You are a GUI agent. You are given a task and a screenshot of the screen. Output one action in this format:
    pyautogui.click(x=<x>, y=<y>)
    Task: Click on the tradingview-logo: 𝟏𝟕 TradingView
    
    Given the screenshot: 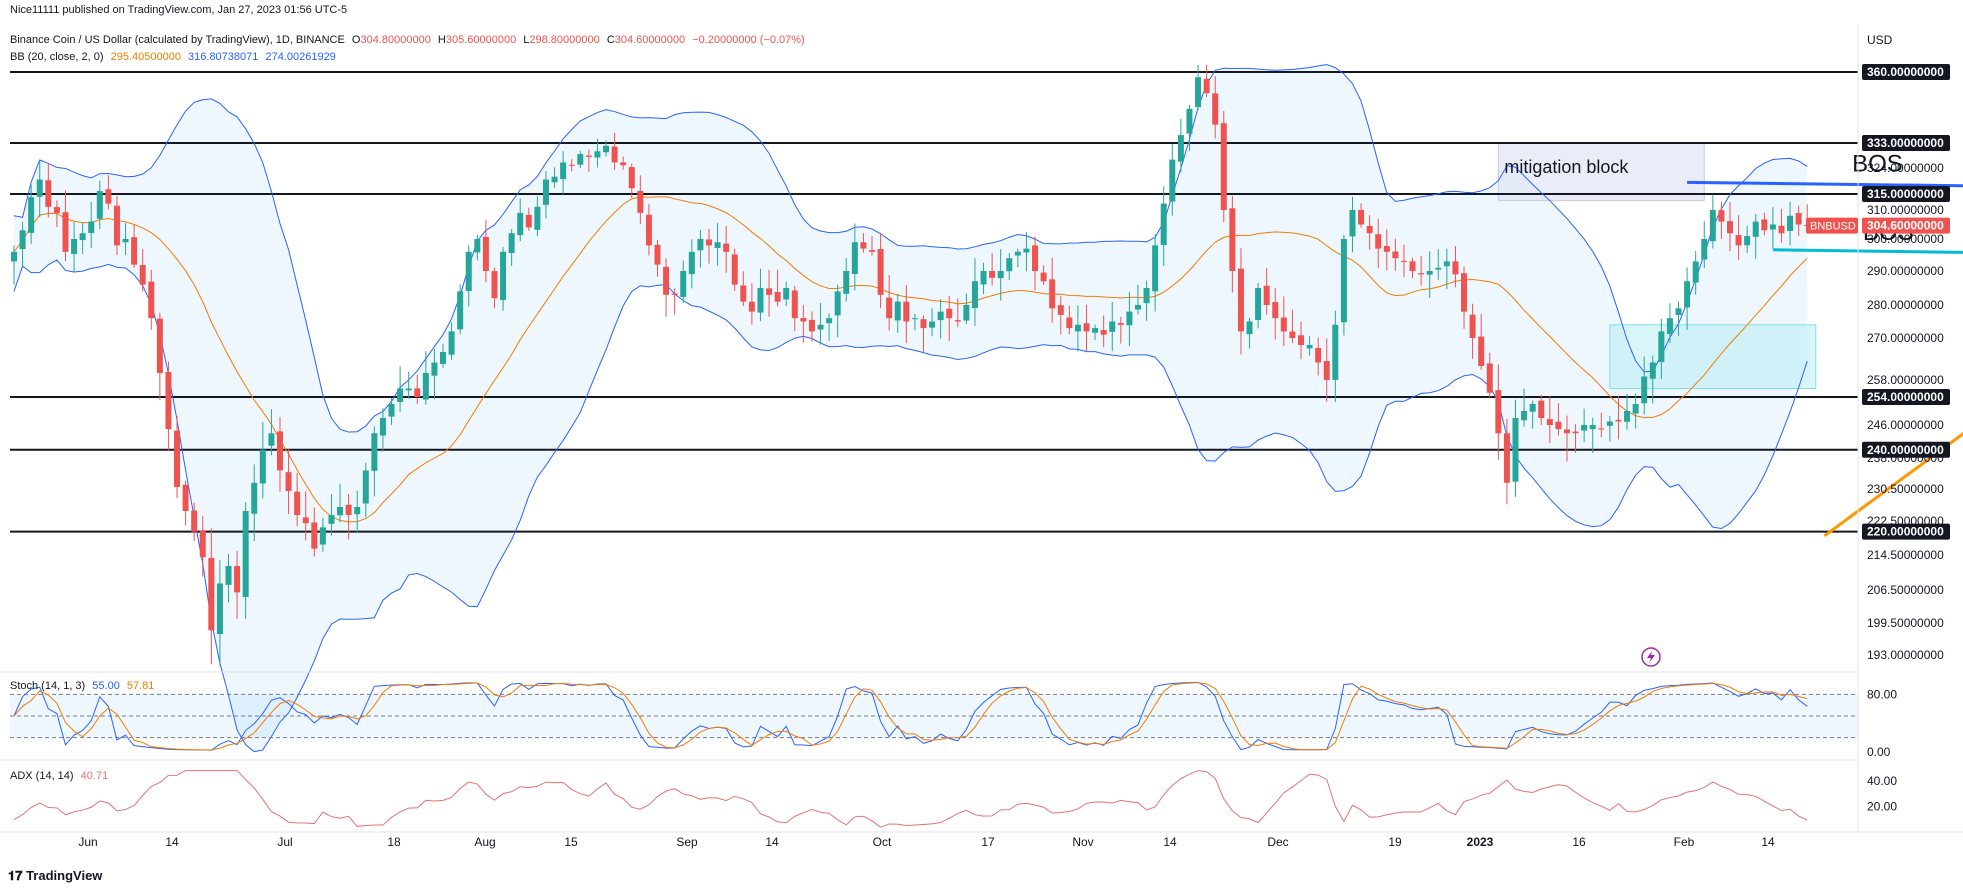 What is the action you would take?
    pyautogui.click(x=55, y=876)
    